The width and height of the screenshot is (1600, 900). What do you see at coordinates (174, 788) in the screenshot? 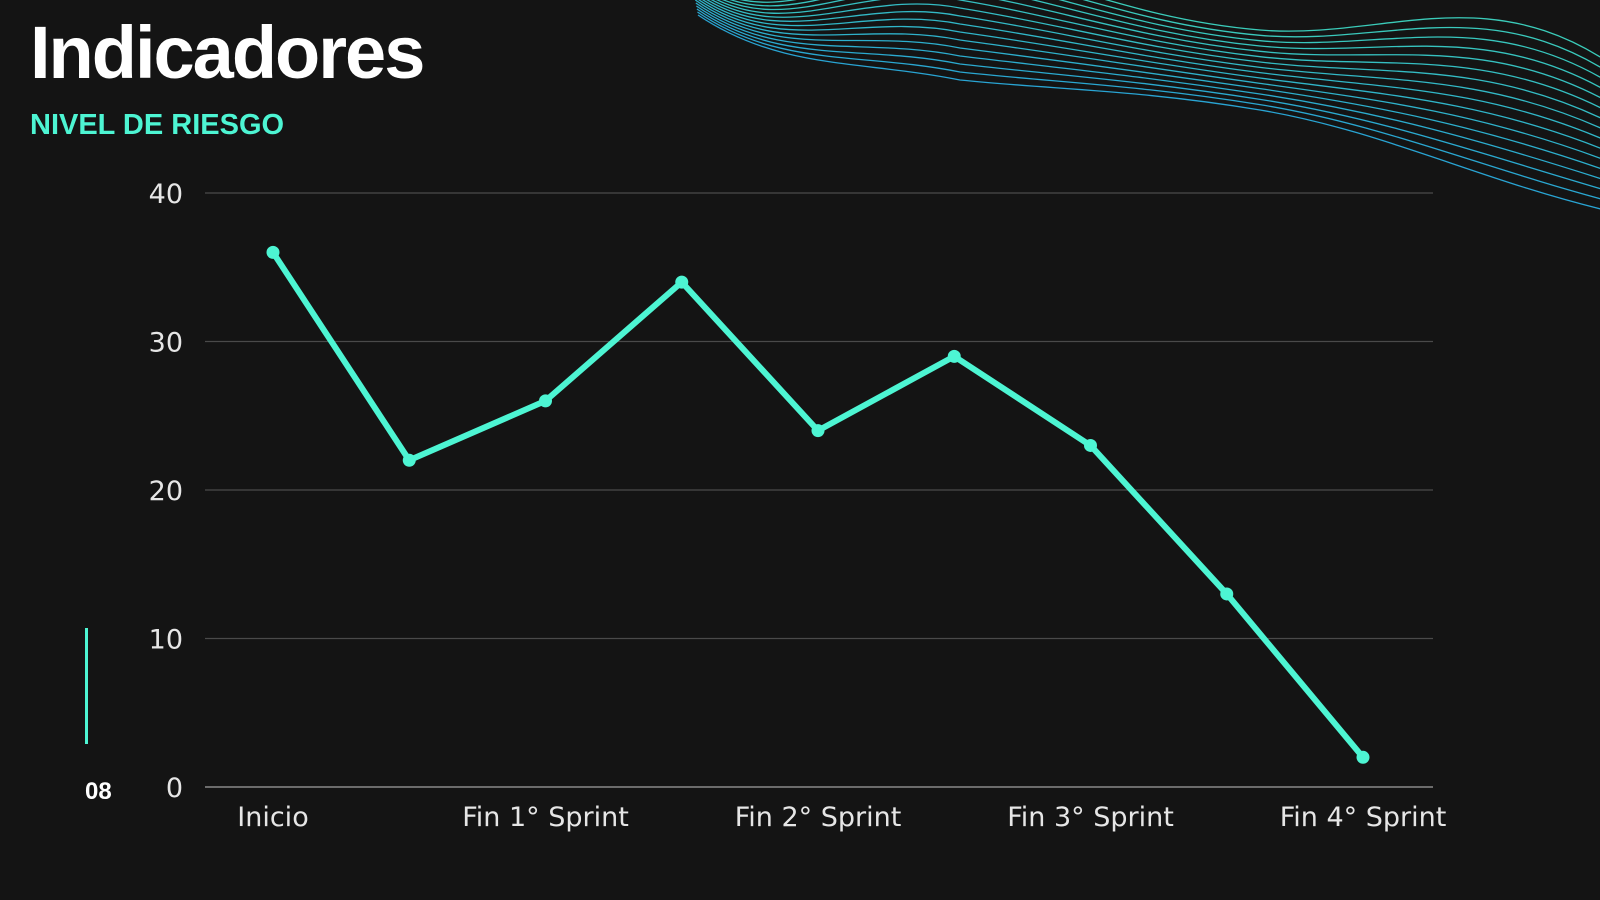
I see `y-tick-label: 0` at bounding box center [174, 788].